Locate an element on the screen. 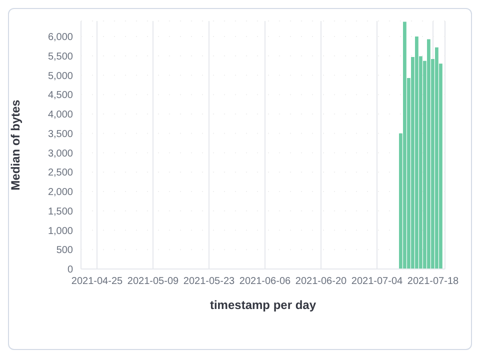 This screenshot has width=480, height=359. x-tick-label: 2021-05-09 is located at coordinates (153, 282).